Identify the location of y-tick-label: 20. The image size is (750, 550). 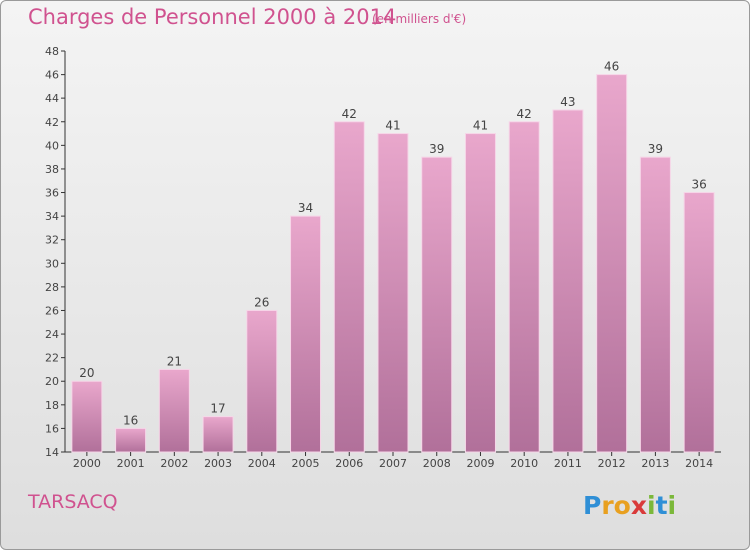
(52, 381).